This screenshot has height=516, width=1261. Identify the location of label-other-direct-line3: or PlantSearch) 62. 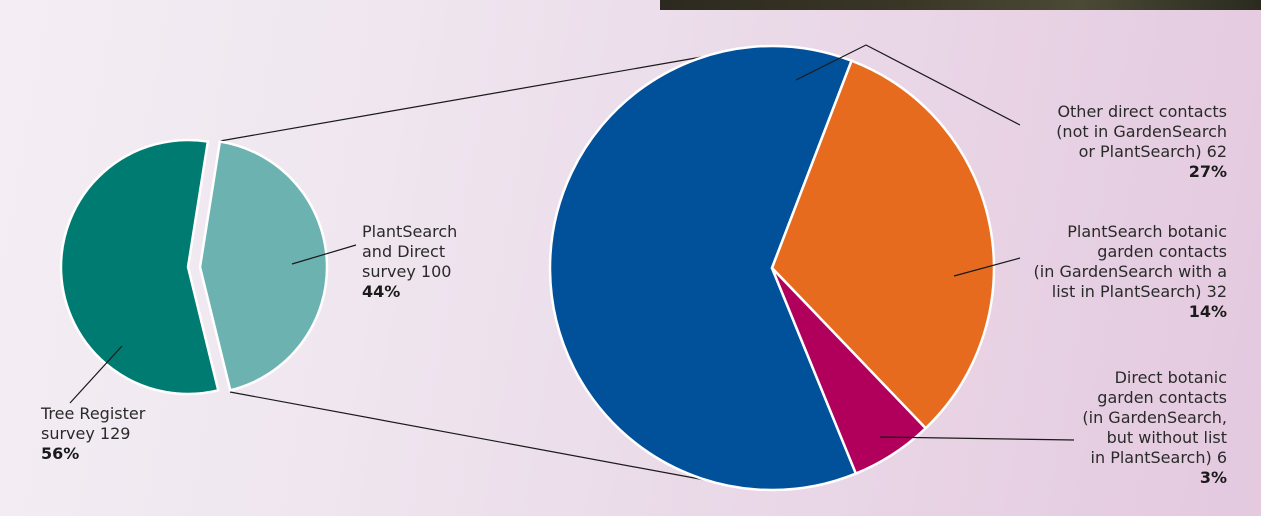
(1141, 152).